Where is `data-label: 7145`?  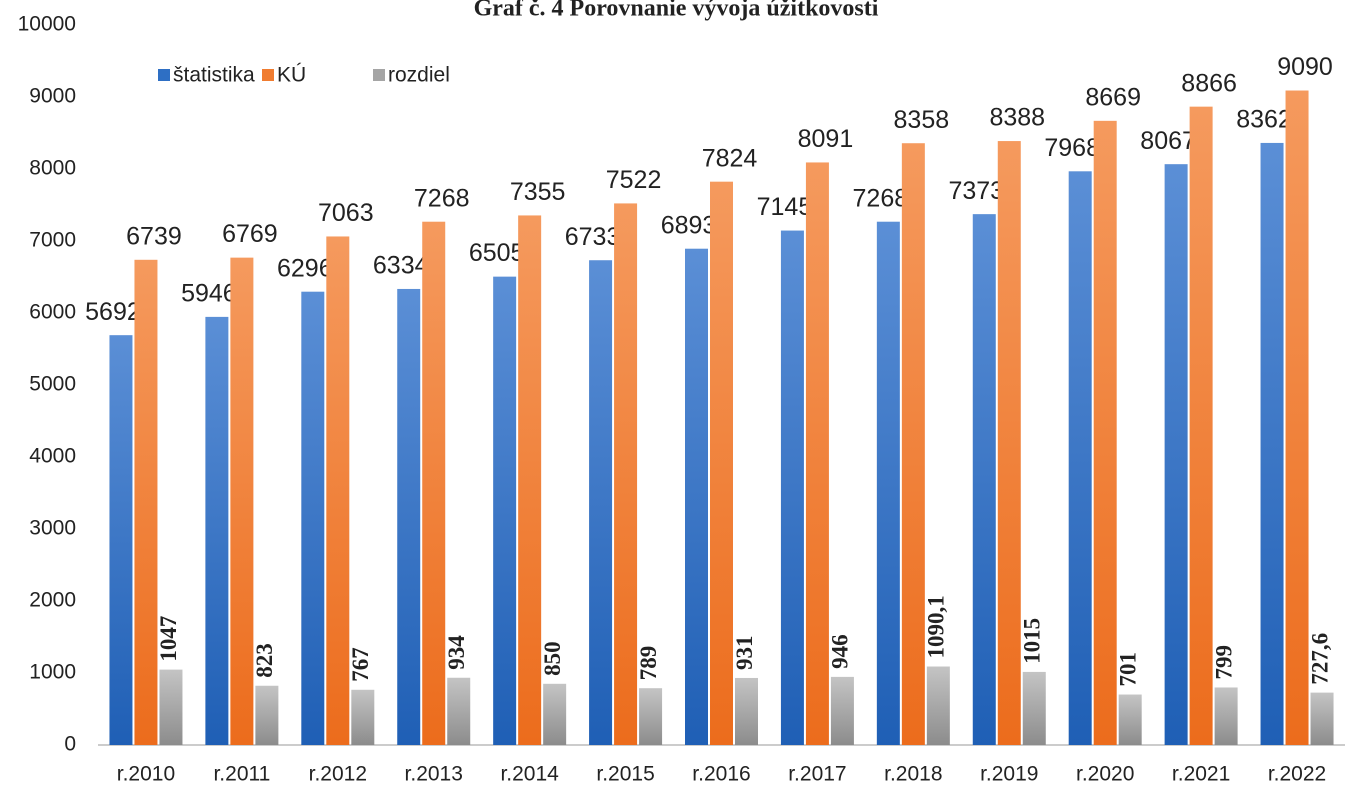
data-label: 7145 is located at coordinates (785, 207).